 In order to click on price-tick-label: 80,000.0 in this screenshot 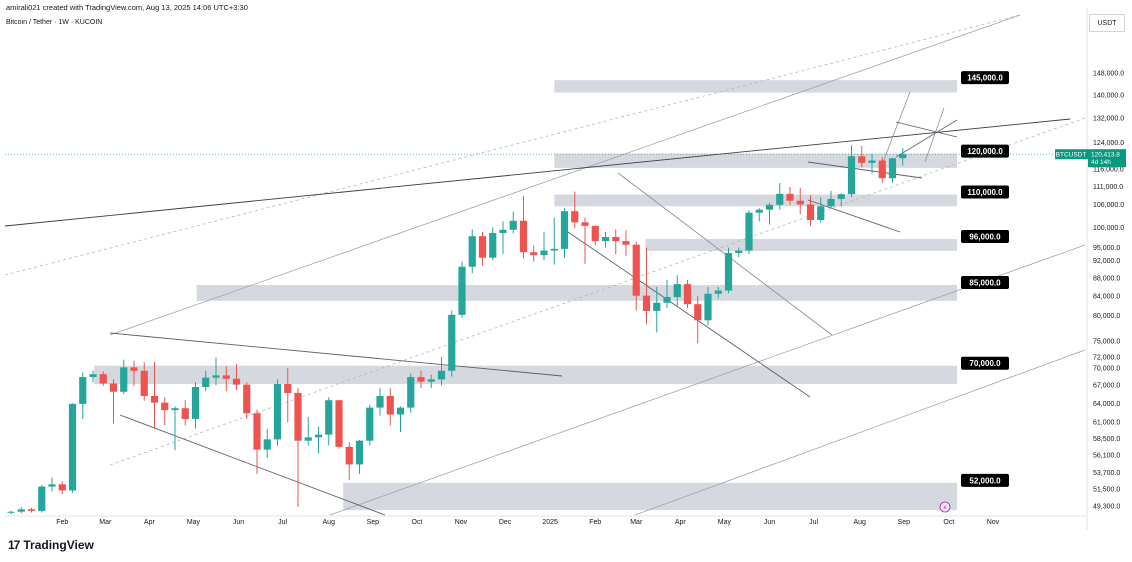, I will do `click(1106, 316)`.